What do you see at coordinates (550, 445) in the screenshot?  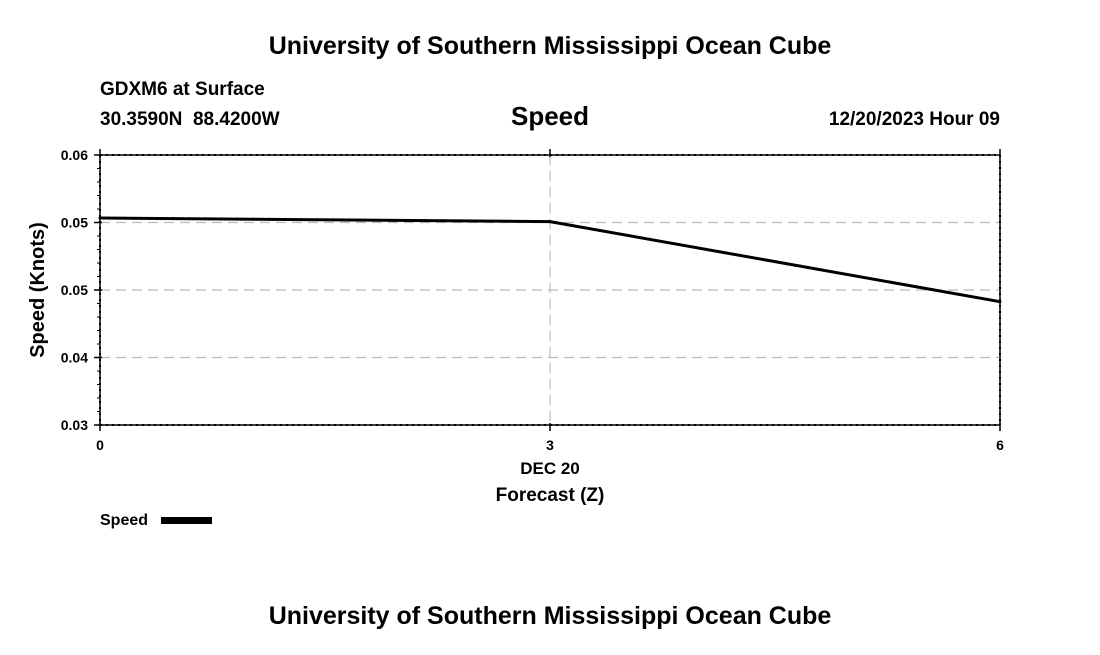 I see `x-tick-label: 3` at bounding box center [550, 445].